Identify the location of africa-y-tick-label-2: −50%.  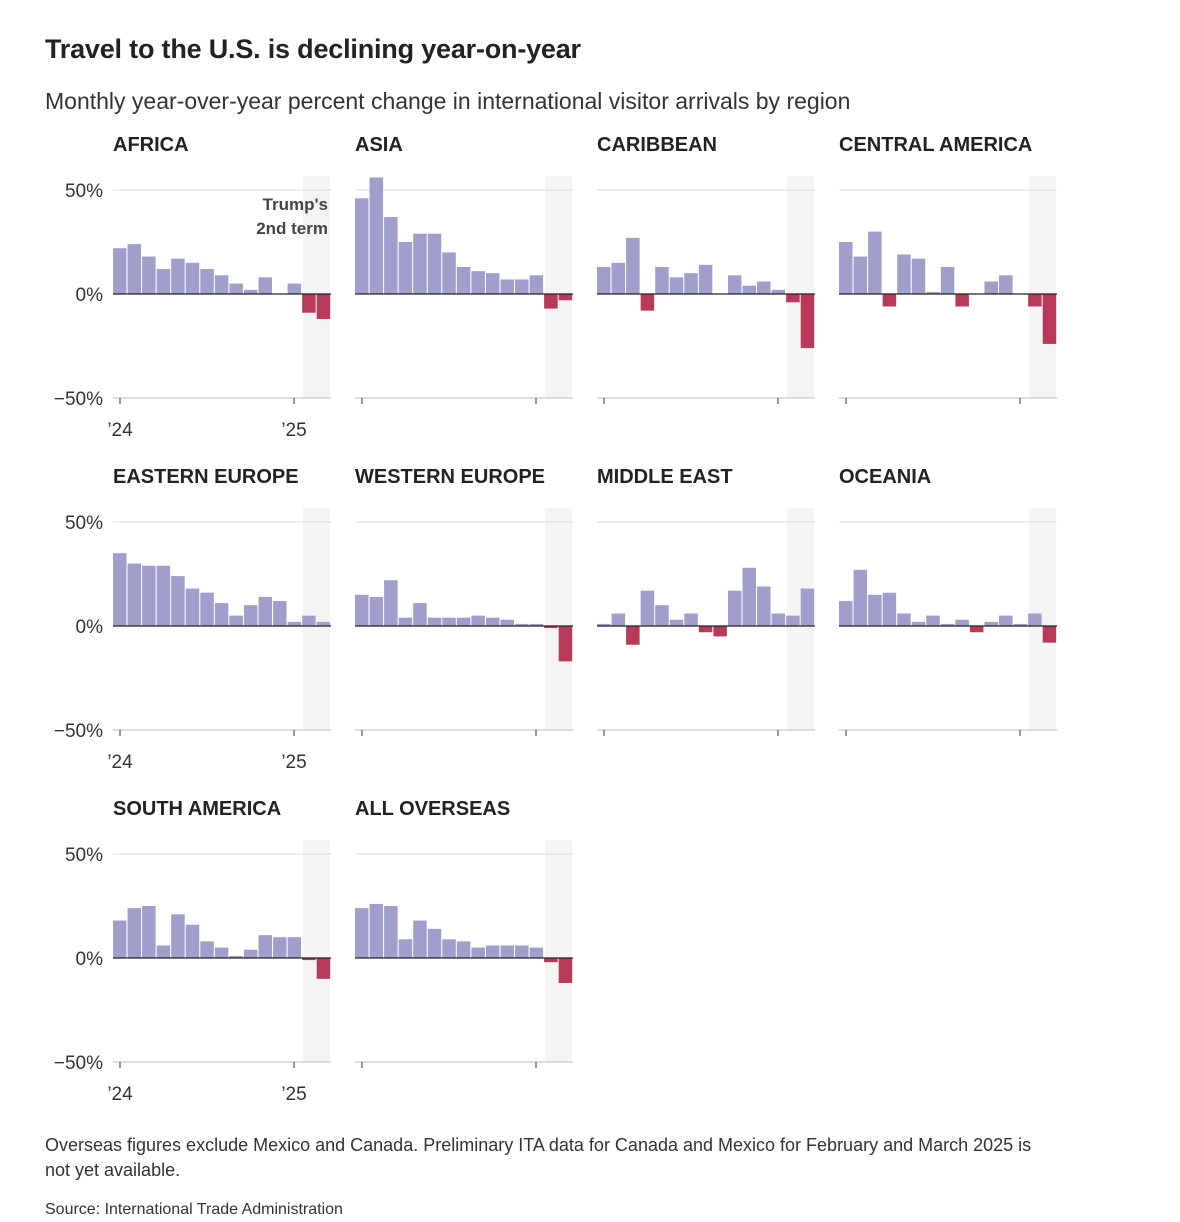
(78, 399).